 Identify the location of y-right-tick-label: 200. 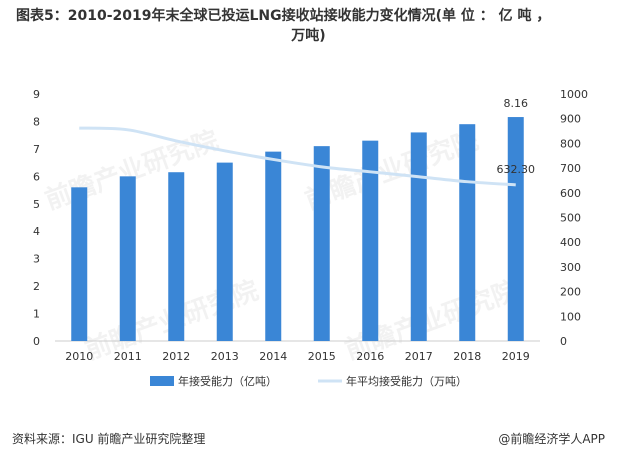
(570, 292).